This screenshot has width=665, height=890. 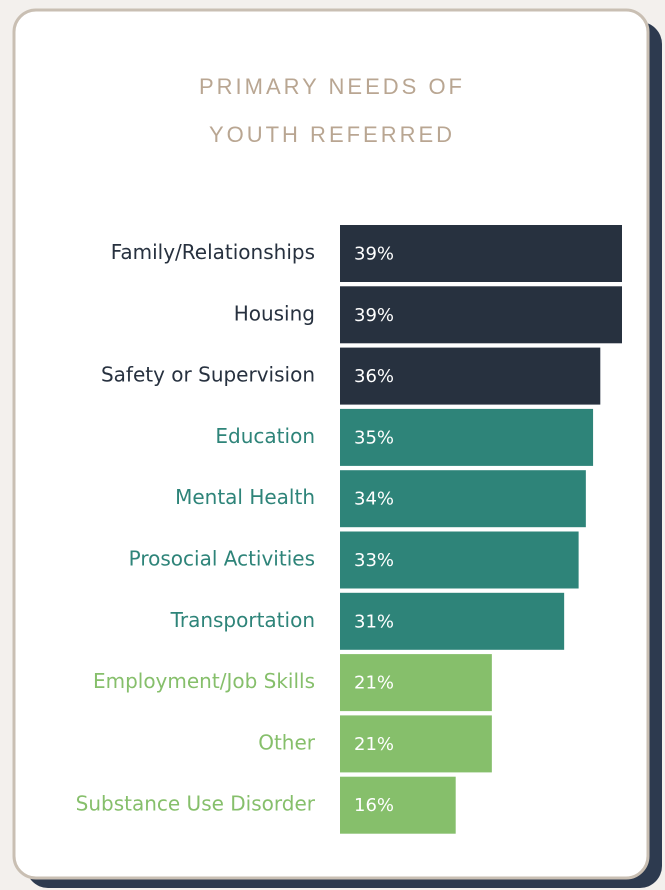 What do you see at coordinates (374, 621) in the screenshot?
I see `value-label: 31%` at bounding box center [374, 621].